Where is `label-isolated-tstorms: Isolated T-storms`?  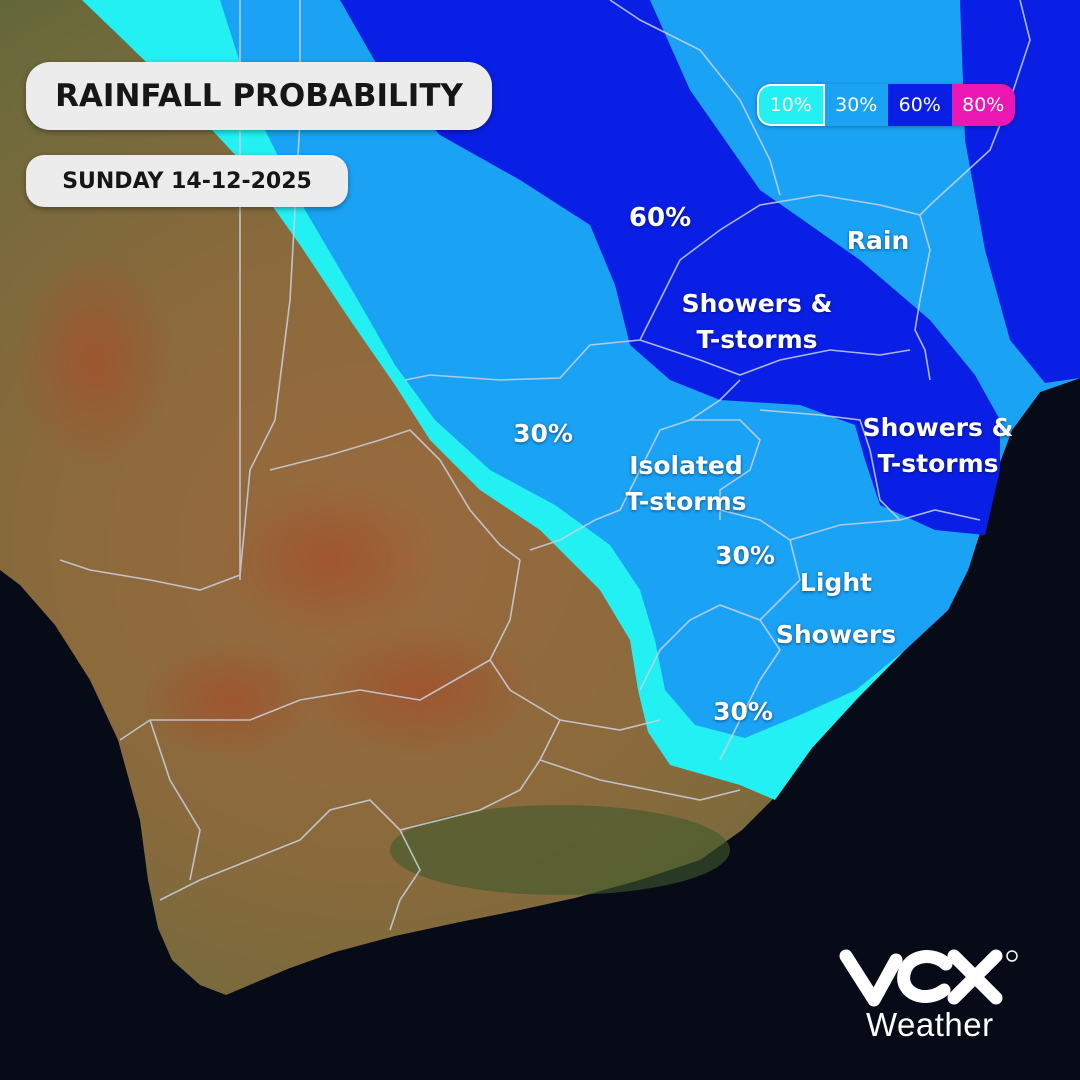 label-isolated-tstorms: Isolated T-storms is located at coordinates (686, 483).